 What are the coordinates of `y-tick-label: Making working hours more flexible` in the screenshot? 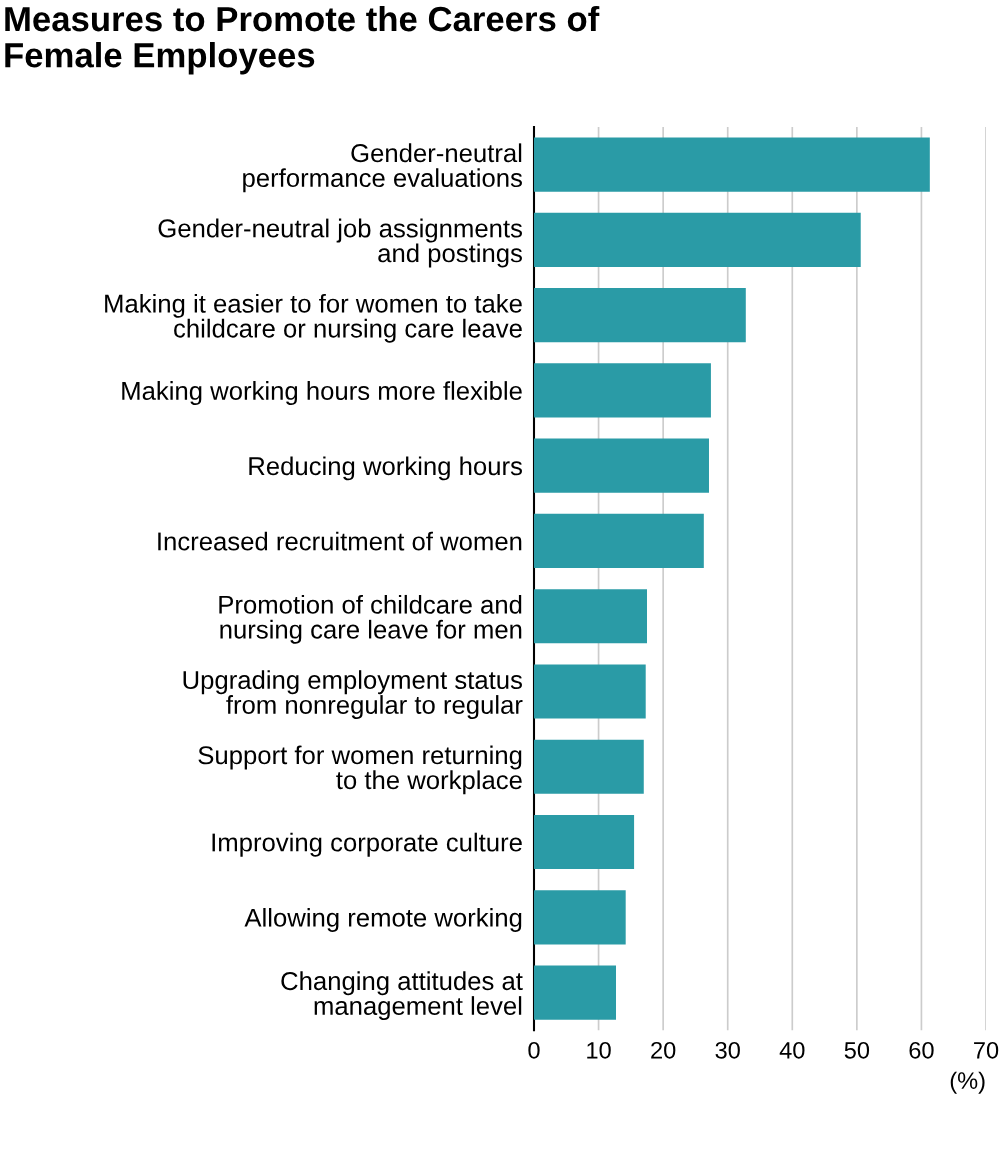 It's located at (322, 393).